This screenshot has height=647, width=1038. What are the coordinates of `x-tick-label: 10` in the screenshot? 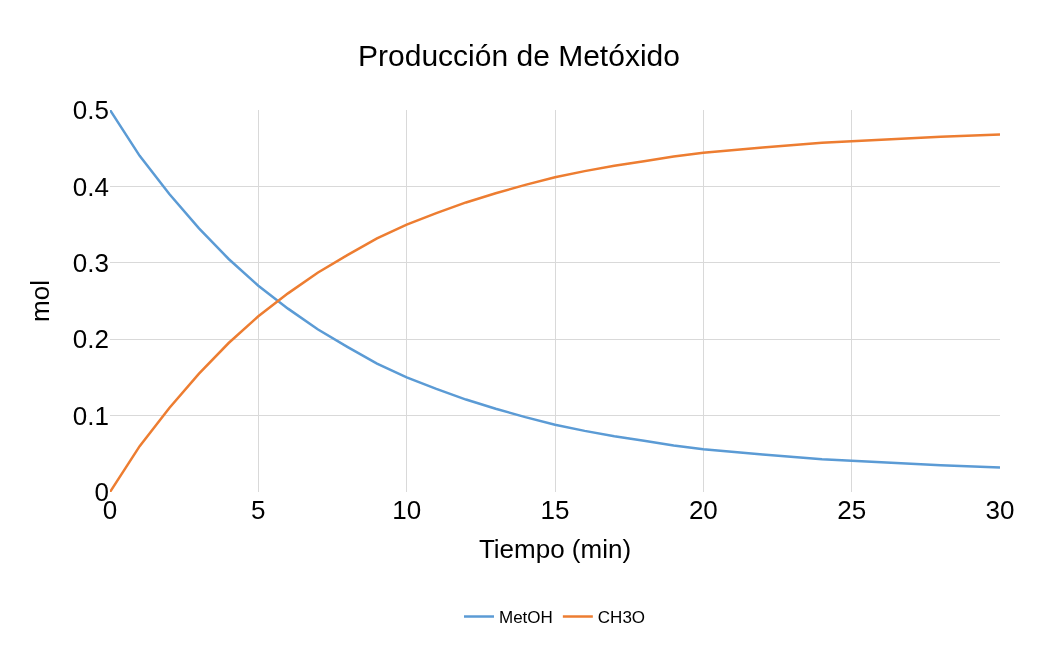 It's located at (407, 510).